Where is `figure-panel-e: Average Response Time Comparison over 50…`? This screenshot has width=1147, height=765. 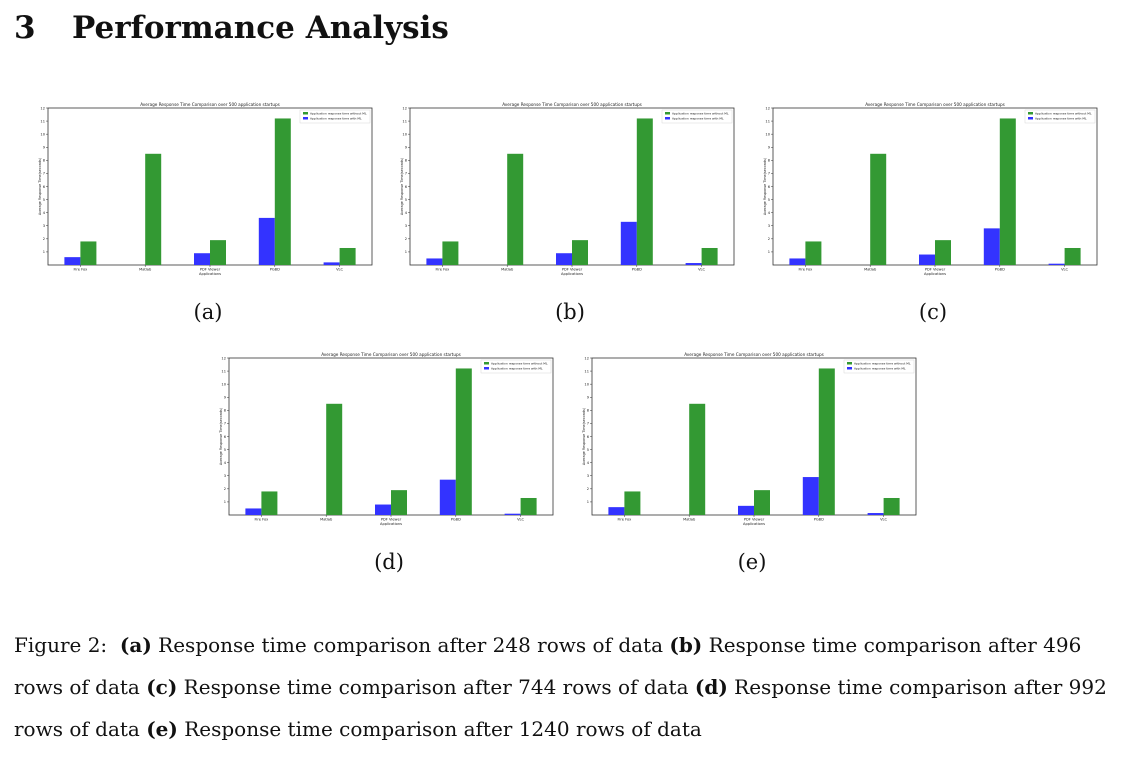
figure-panel-e: Average Response Time Comparison over 50… is located at coordinates (752, 440).